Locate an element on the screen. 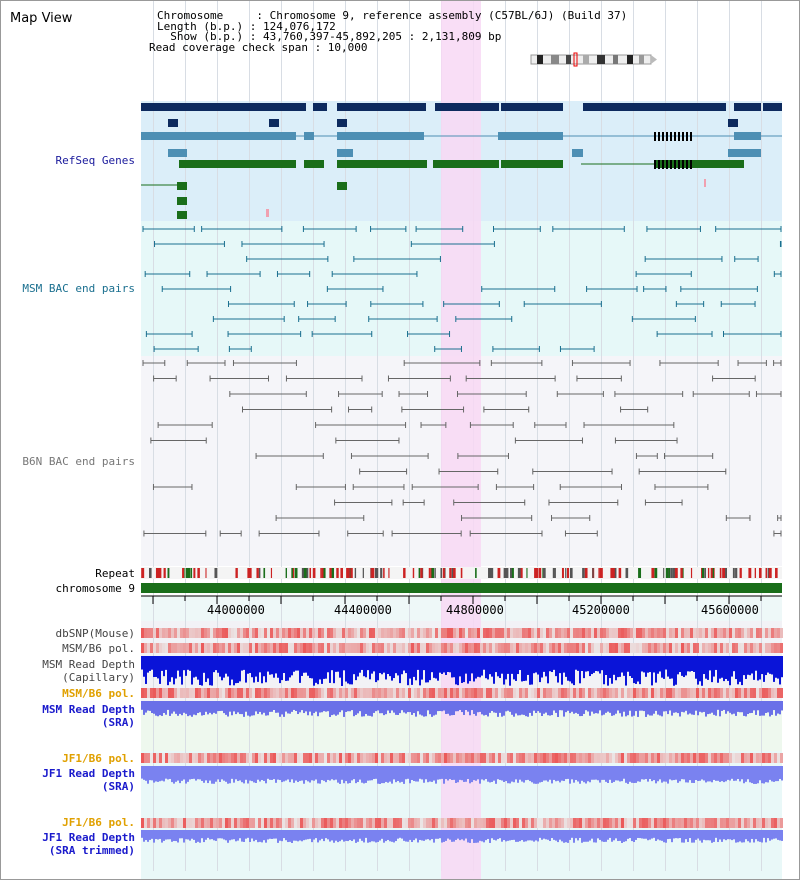 The image size is (800, 880). msm-read-depth-sra-plot is located at coordinates (462, 709).